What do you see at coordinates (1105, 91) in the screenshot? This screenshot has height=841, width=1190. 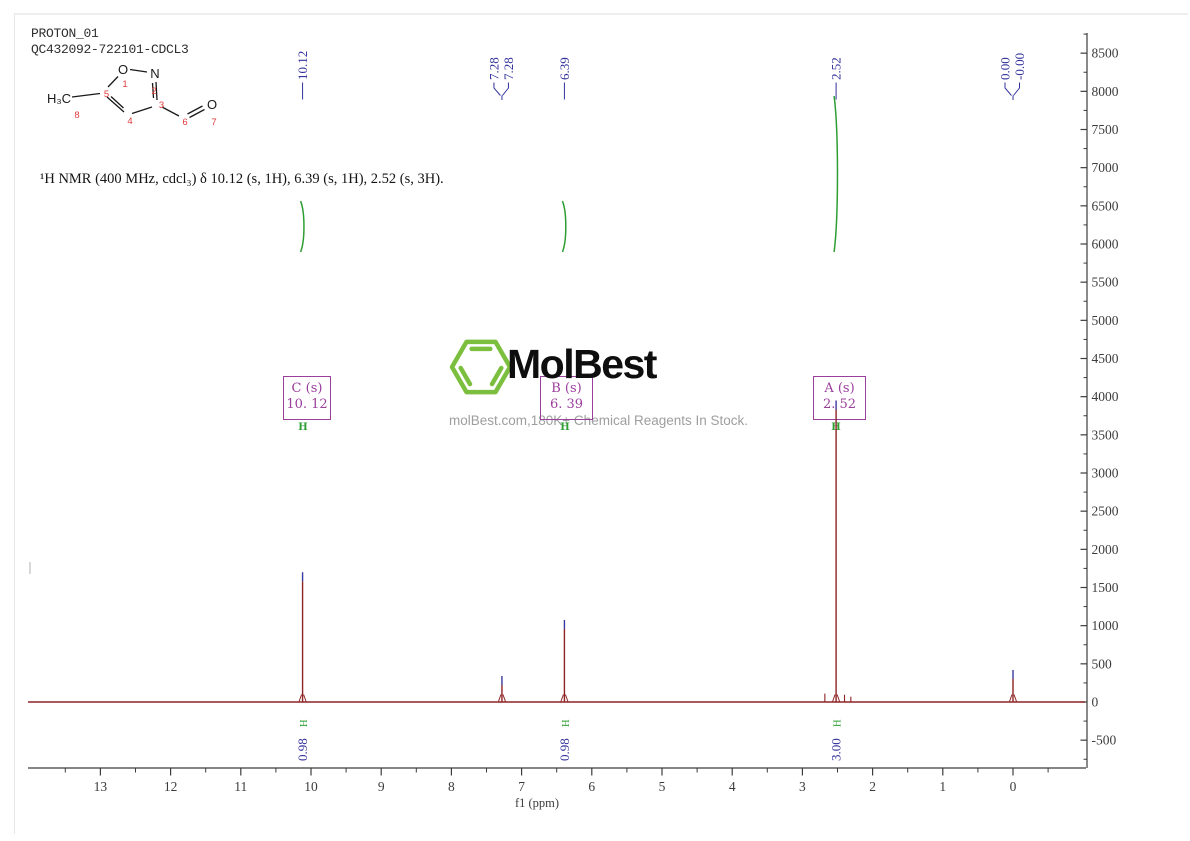 I see `y-tick-label: 8000` at bounding box center [1105, 91].